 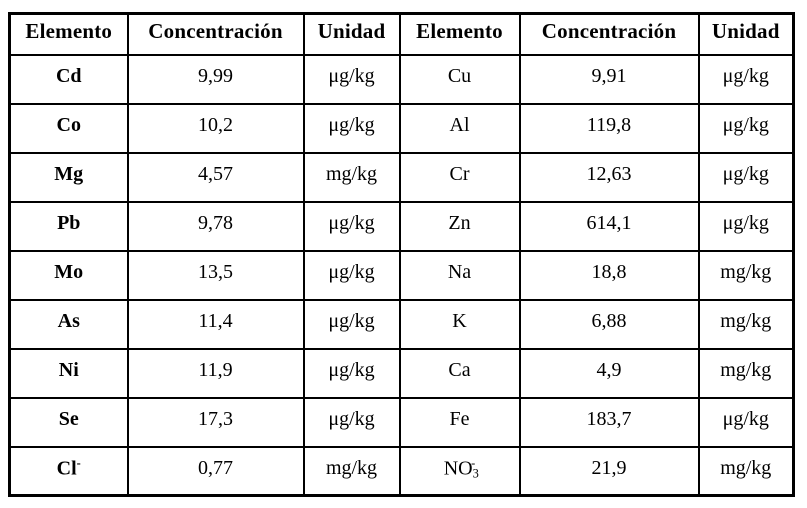 I want to click on concentration-cell: 4,9, so click(x=609, y=373).